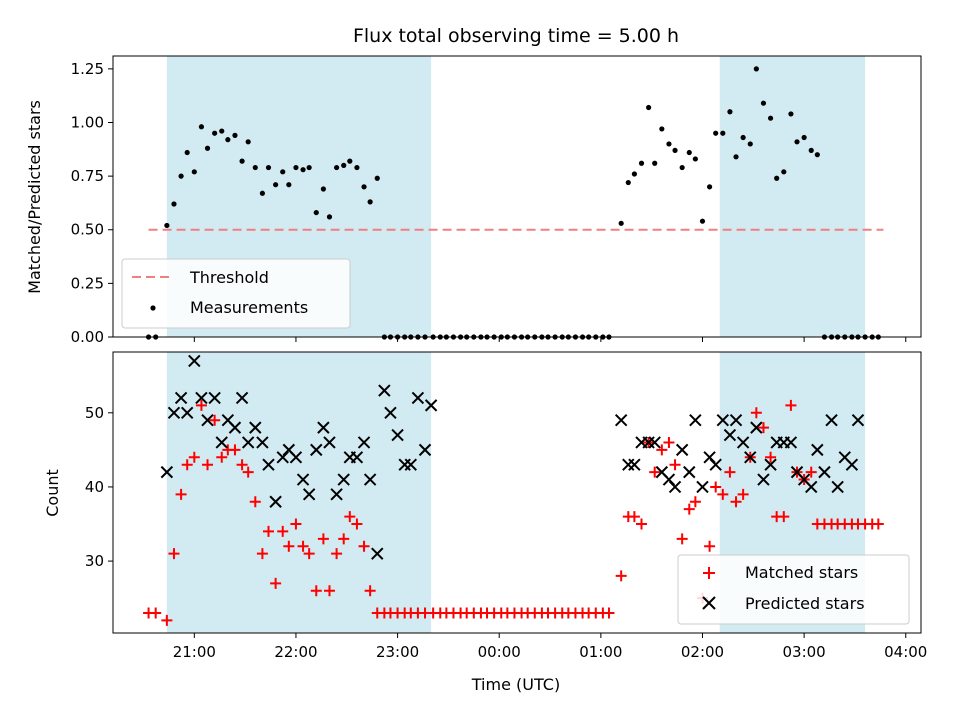 The image size is (960, 720). Describe the element at coordinates (94, 487) in the screenshot. I see `bottom-y-tick-label: 40` at that location.